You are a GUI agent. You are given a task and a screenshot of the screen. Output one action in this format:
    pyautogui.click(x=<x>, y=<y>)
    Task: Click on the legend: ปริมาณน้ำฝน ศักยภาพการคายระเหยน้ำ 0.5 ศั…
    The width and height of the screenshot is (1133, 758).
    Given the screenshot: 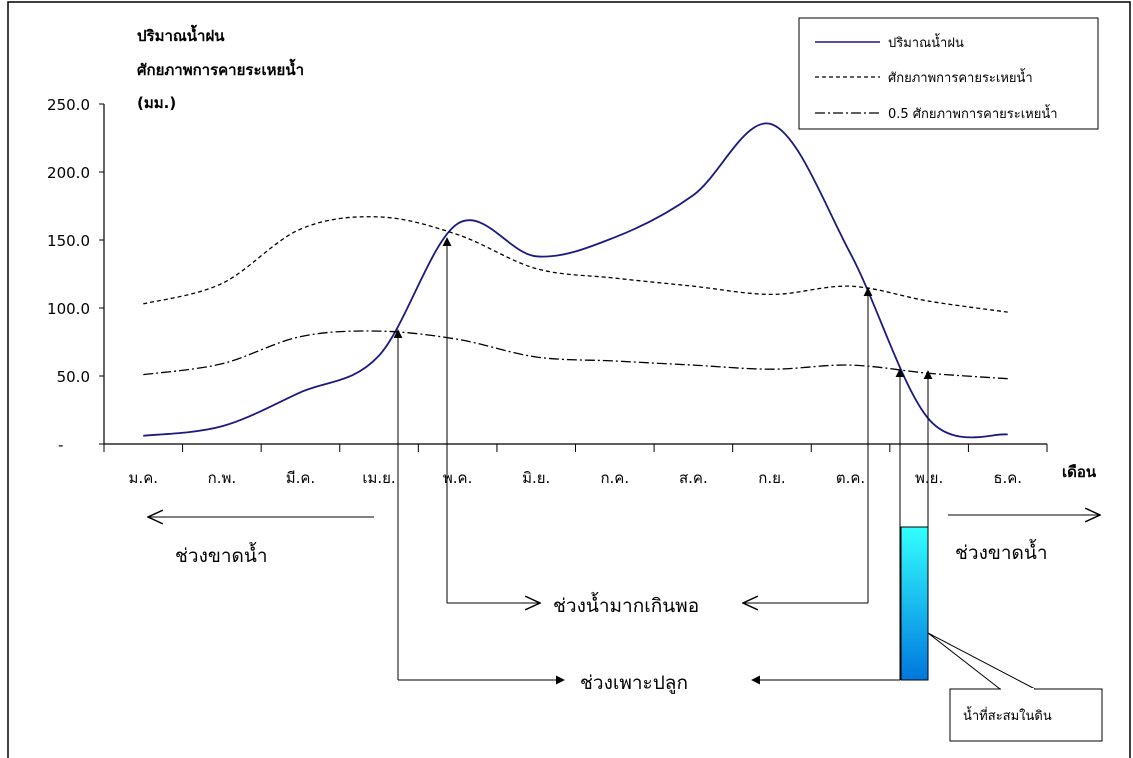 What is the action you would take?
    pyautogui.click(x=948, y=73)
    